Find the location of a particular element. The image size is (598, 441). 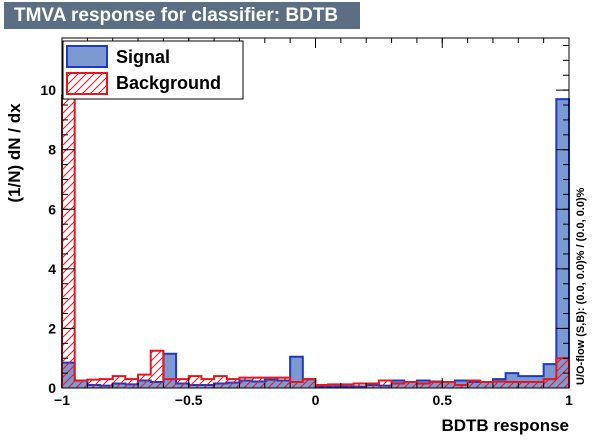

y-tick-label: 0 is located at coordinates (52, 388).